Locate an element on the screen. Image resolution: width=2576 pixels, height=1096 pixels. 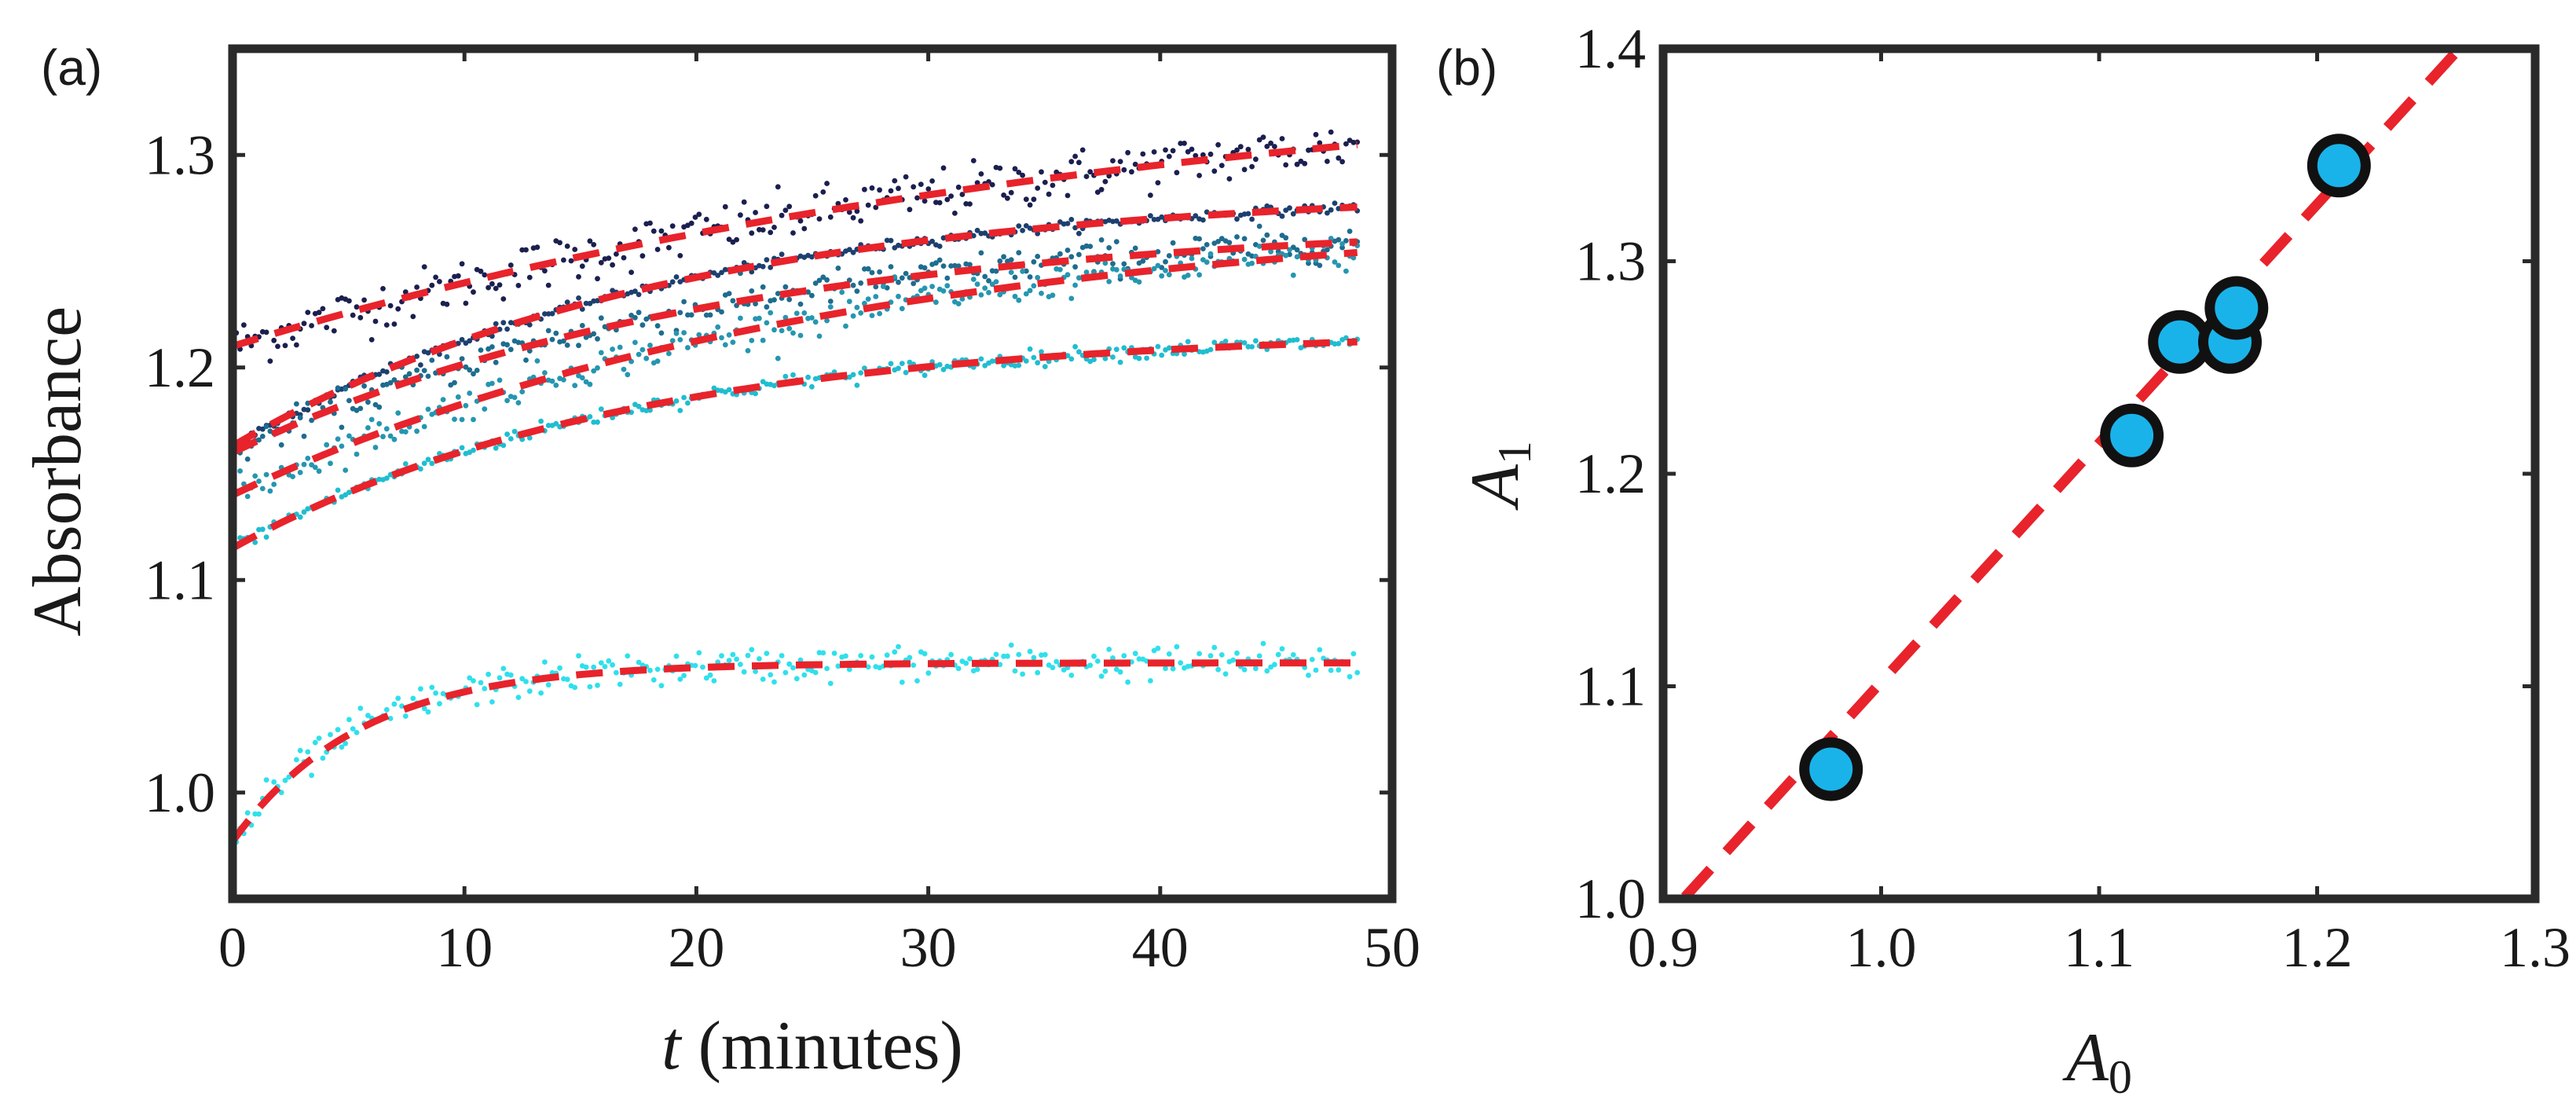
panel-b-ylabel-sub: 1 is located at coordinates (1515, 452).